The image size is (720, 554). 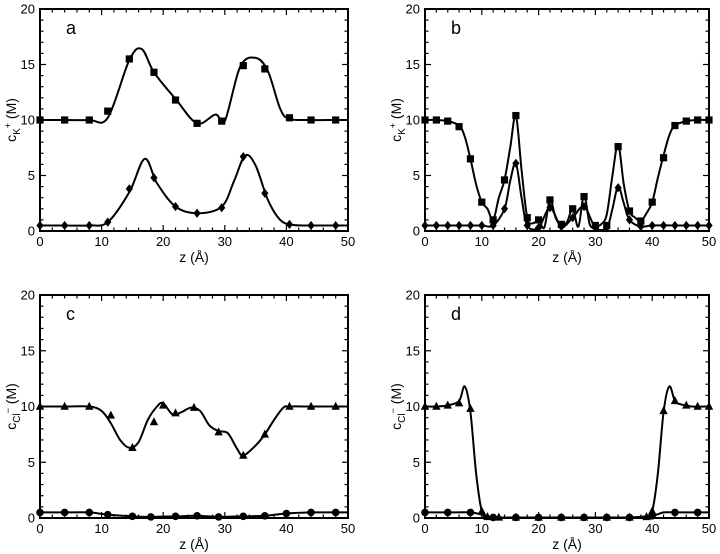 I want to click on y-axis-label: cCl− (M), so click(x=398, y=406).